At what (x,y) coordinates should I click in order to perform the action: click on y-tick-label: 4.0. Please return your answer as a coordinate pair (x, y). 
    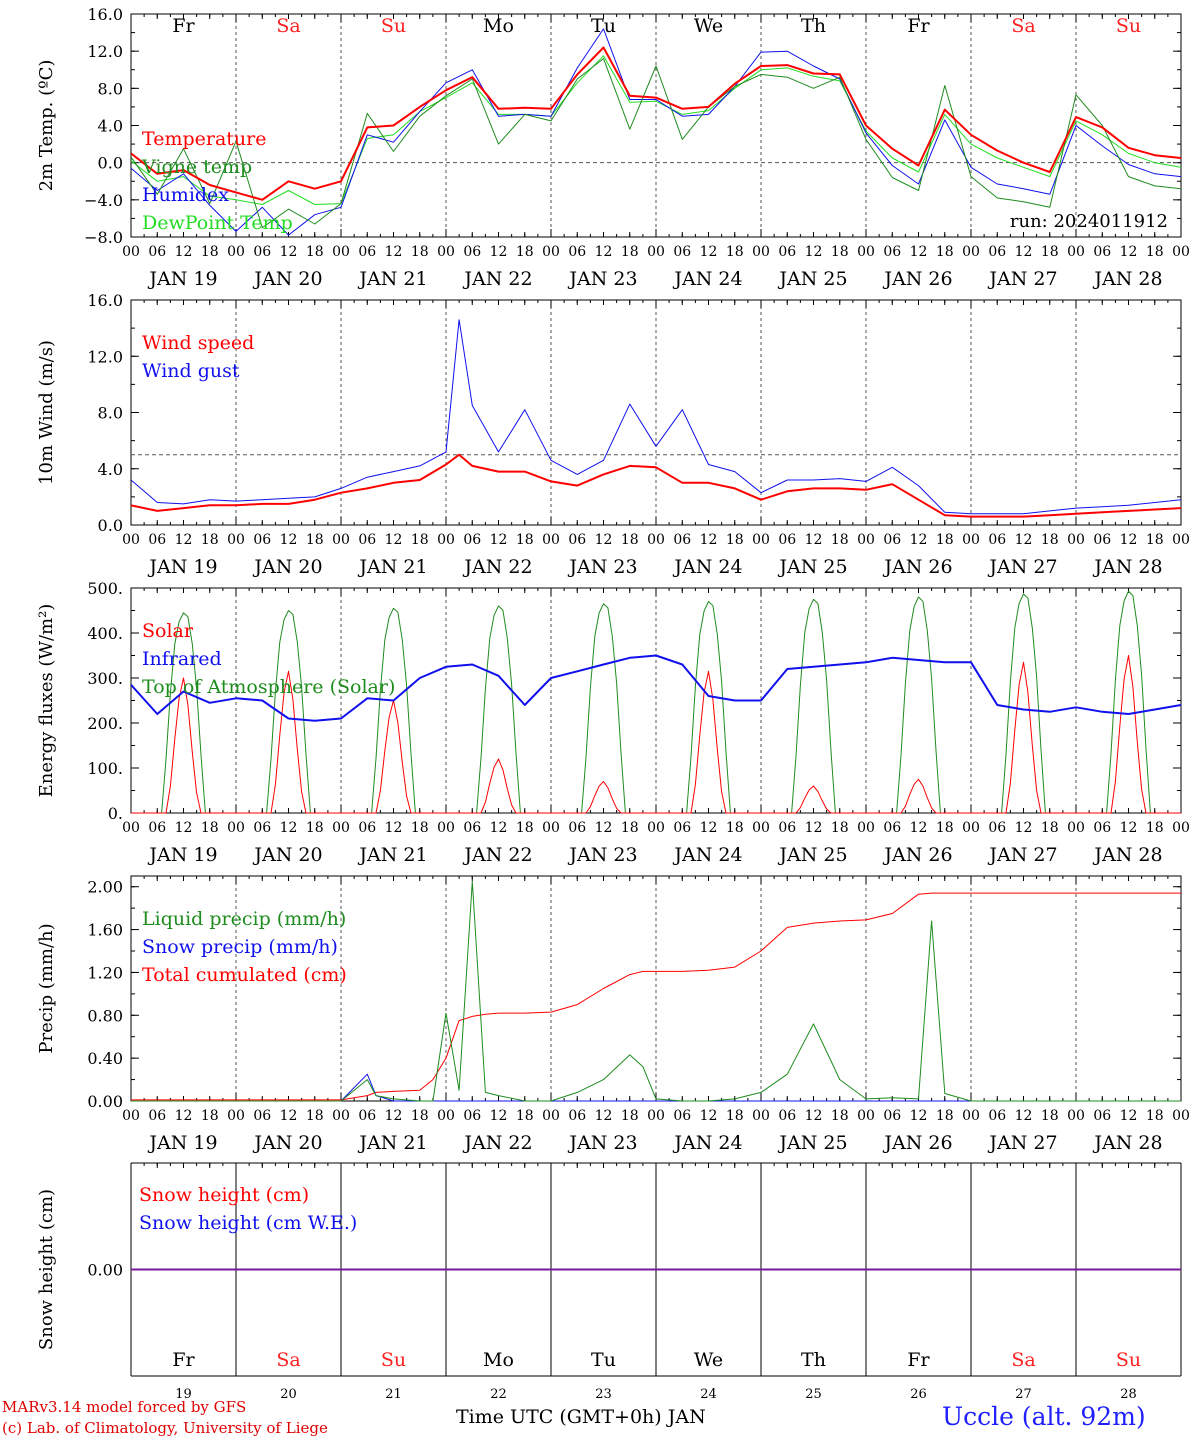
    Looking at the image, I should click on (110, 469).